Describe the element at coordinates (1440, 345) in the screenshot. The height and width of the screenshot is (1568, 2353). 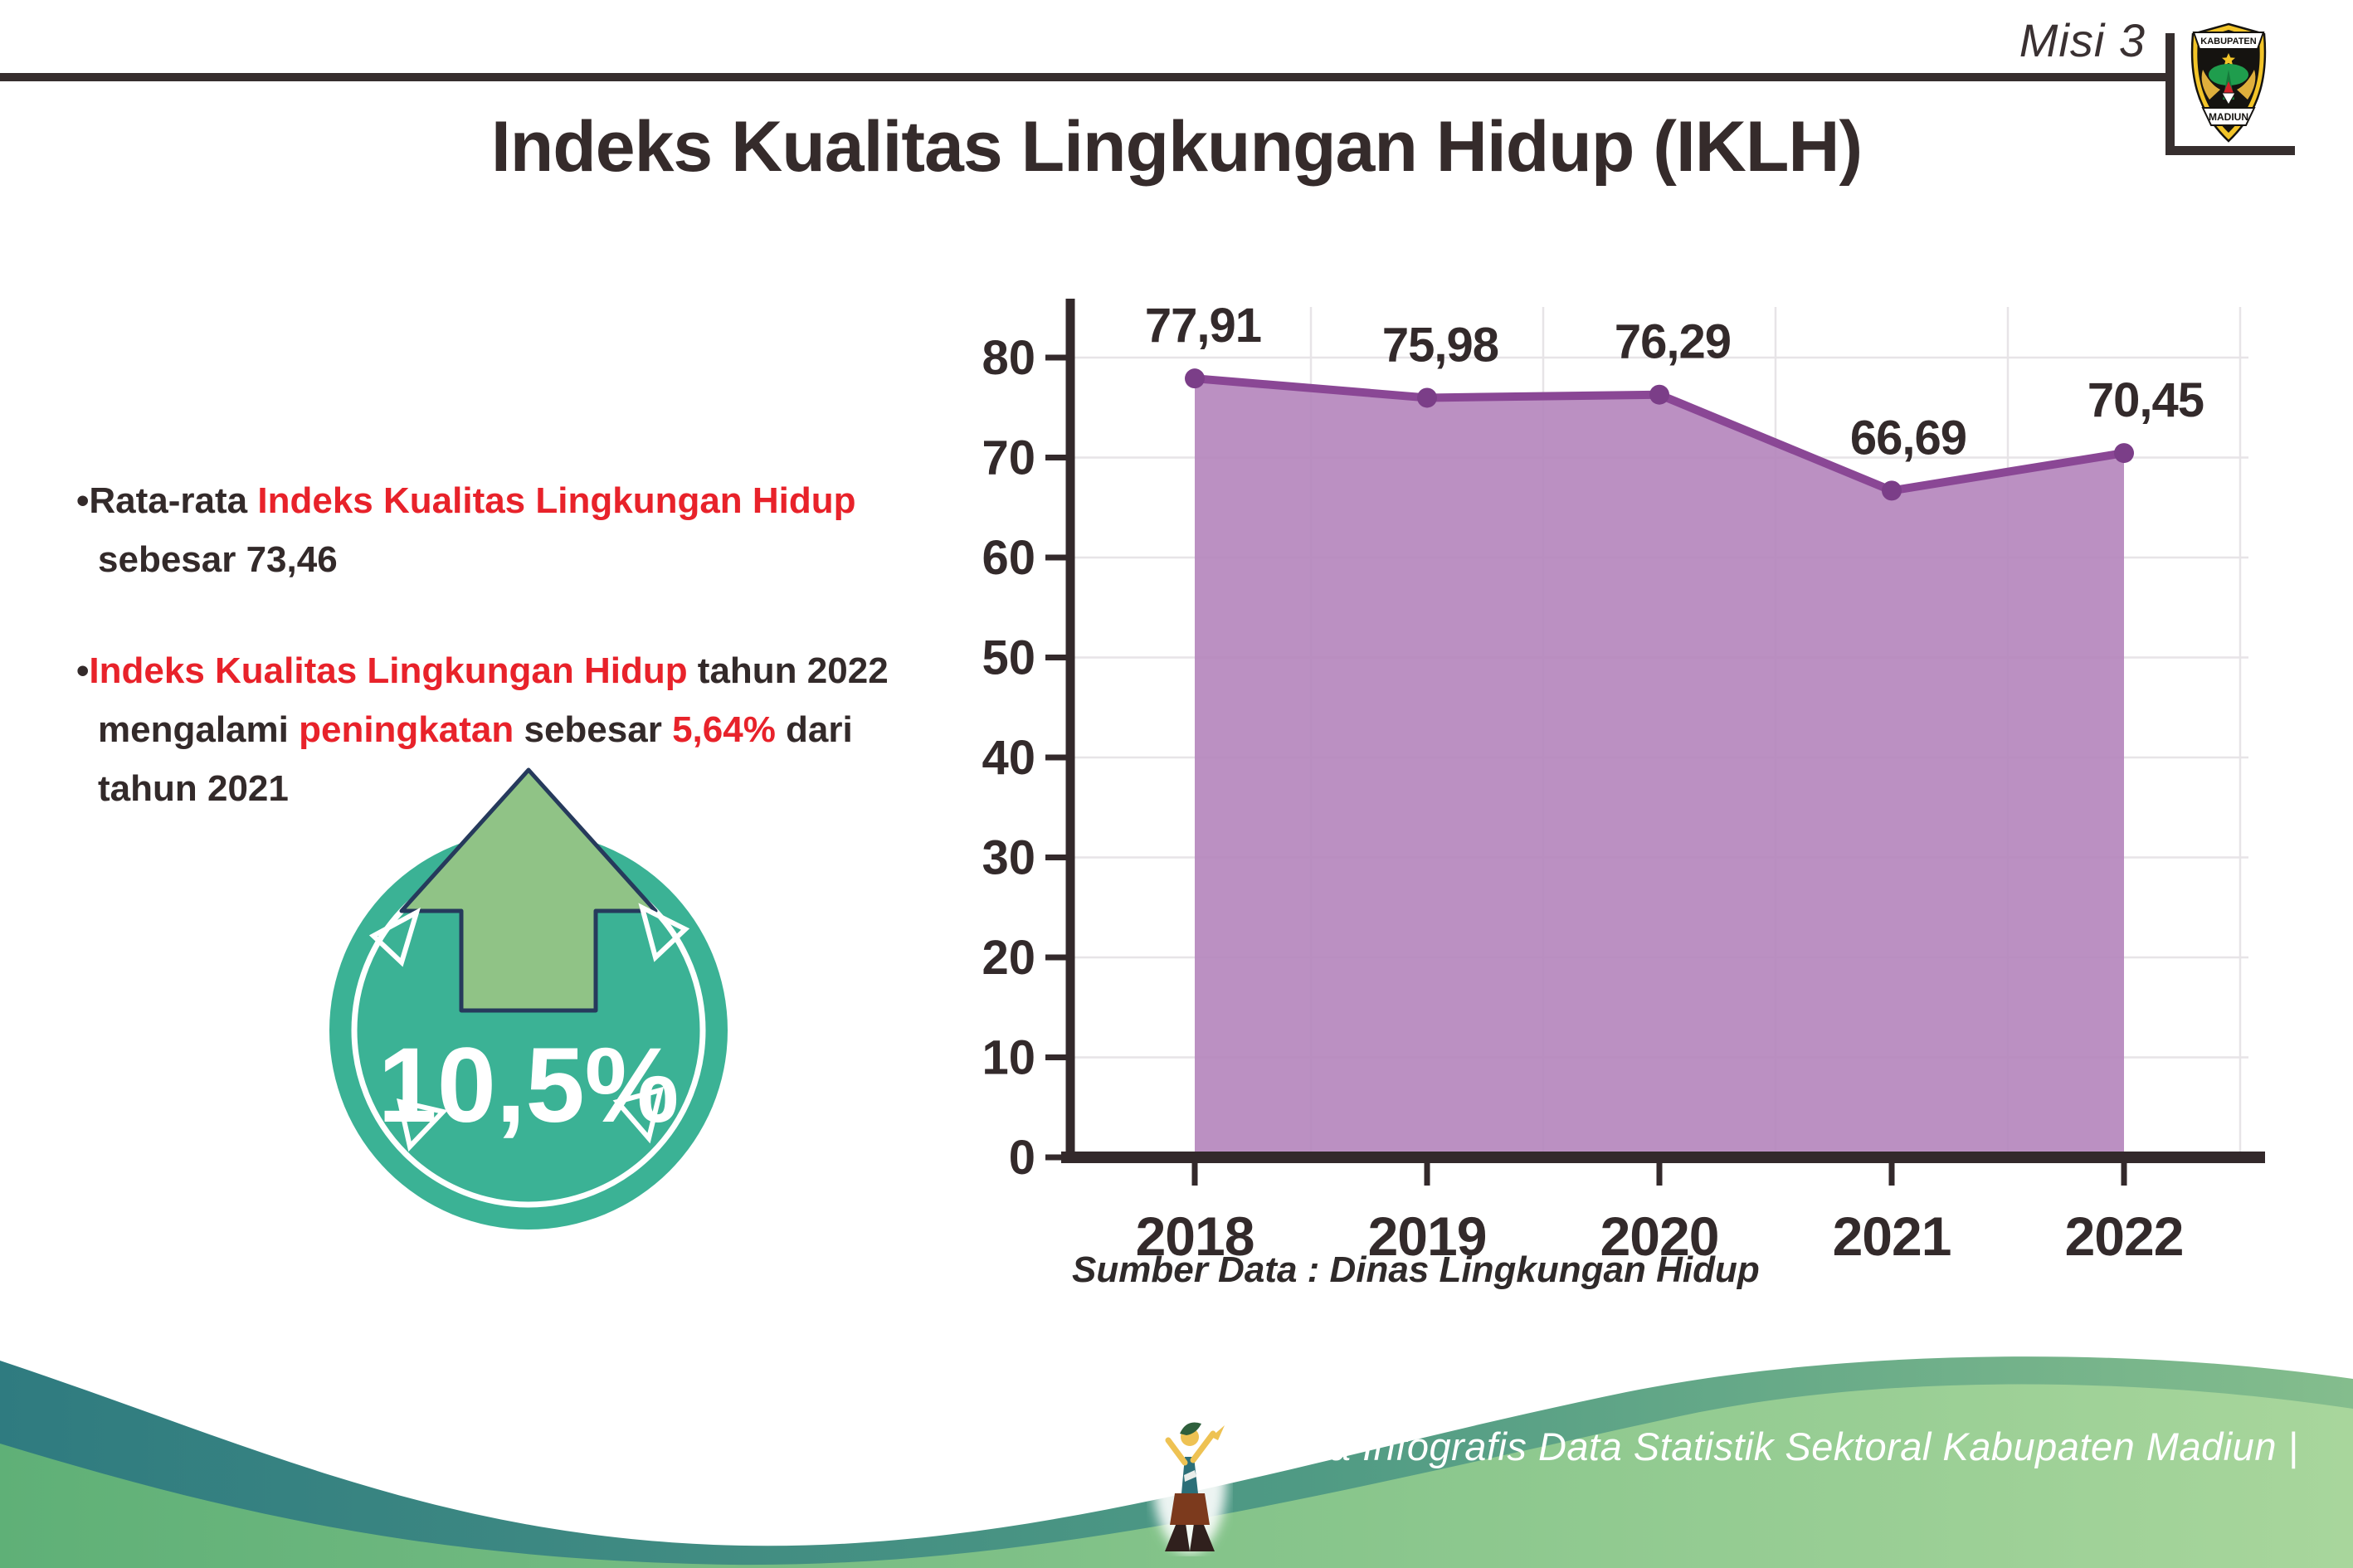
I see `value-label: 75,98` at that location.